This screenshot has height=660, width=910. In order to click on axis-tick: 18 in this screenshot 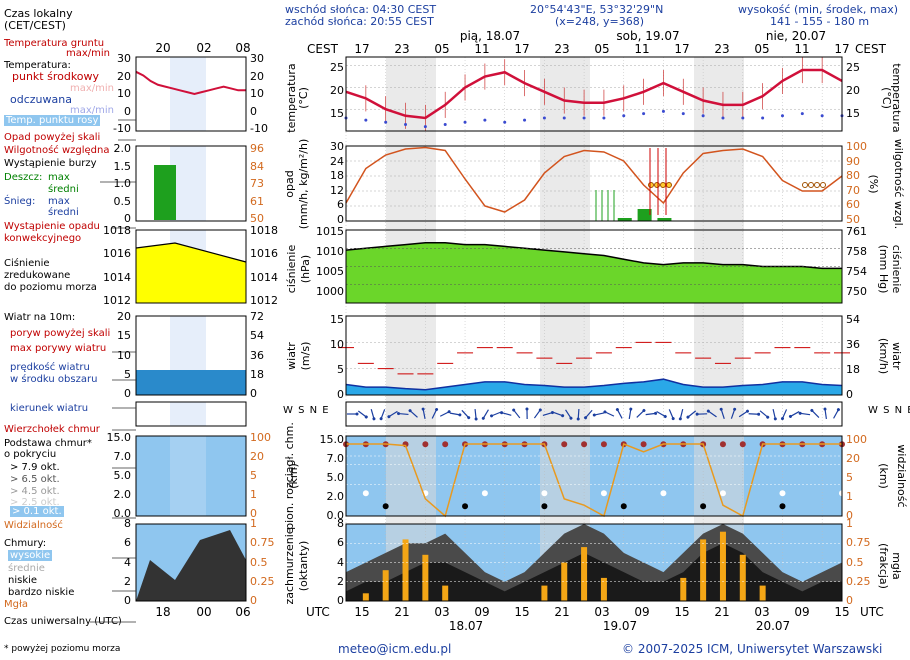, I will do `click(337, 176)`.